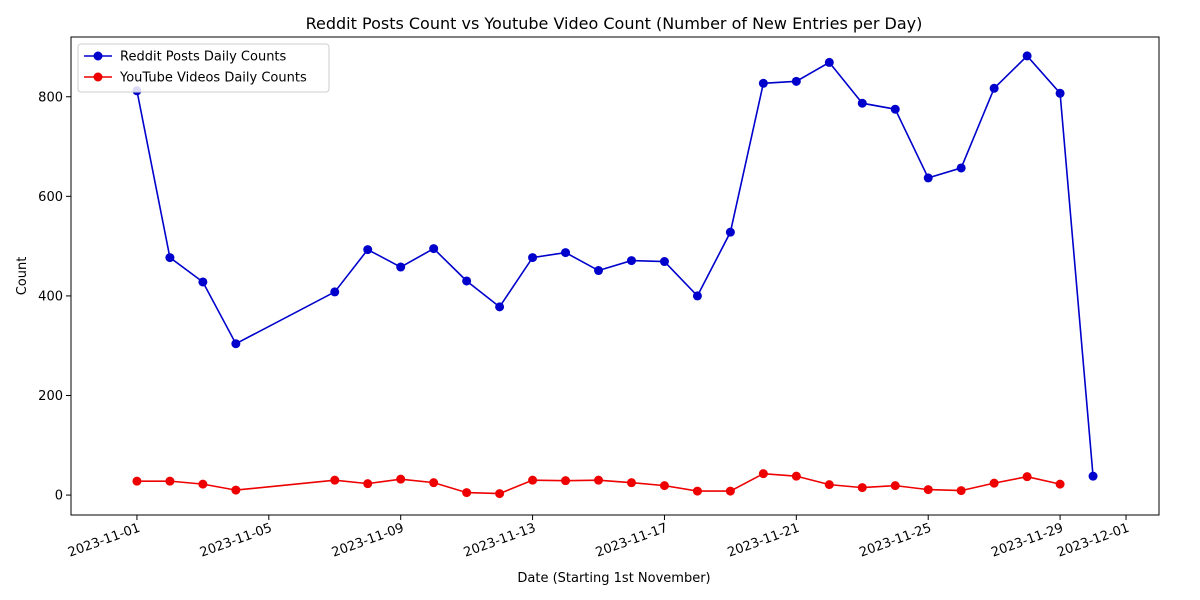 Image resolution: width=1200 pixels, height=600 pixels. Describe the element at coordinates (50, 396) in the screenshot. I see `y-tick-label: 200` at that location.